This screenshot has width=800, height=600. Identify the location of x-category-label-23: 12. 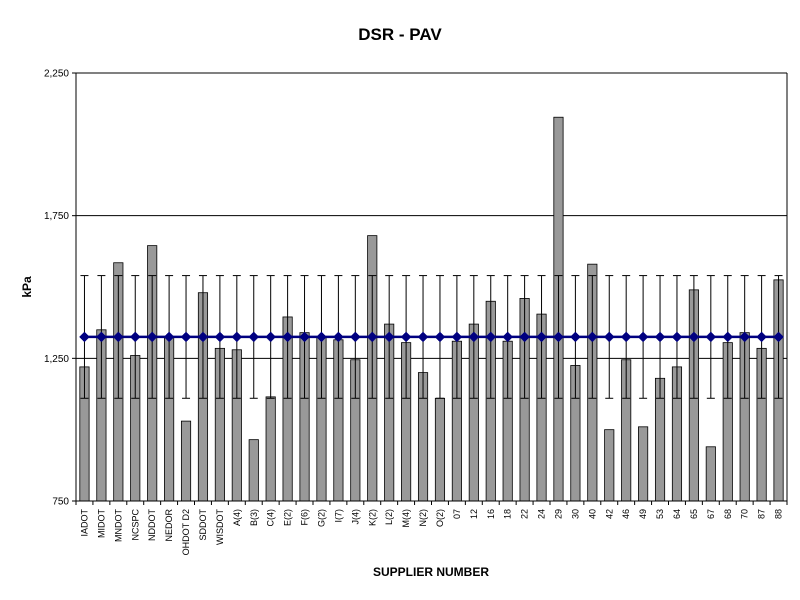
(474, 514).